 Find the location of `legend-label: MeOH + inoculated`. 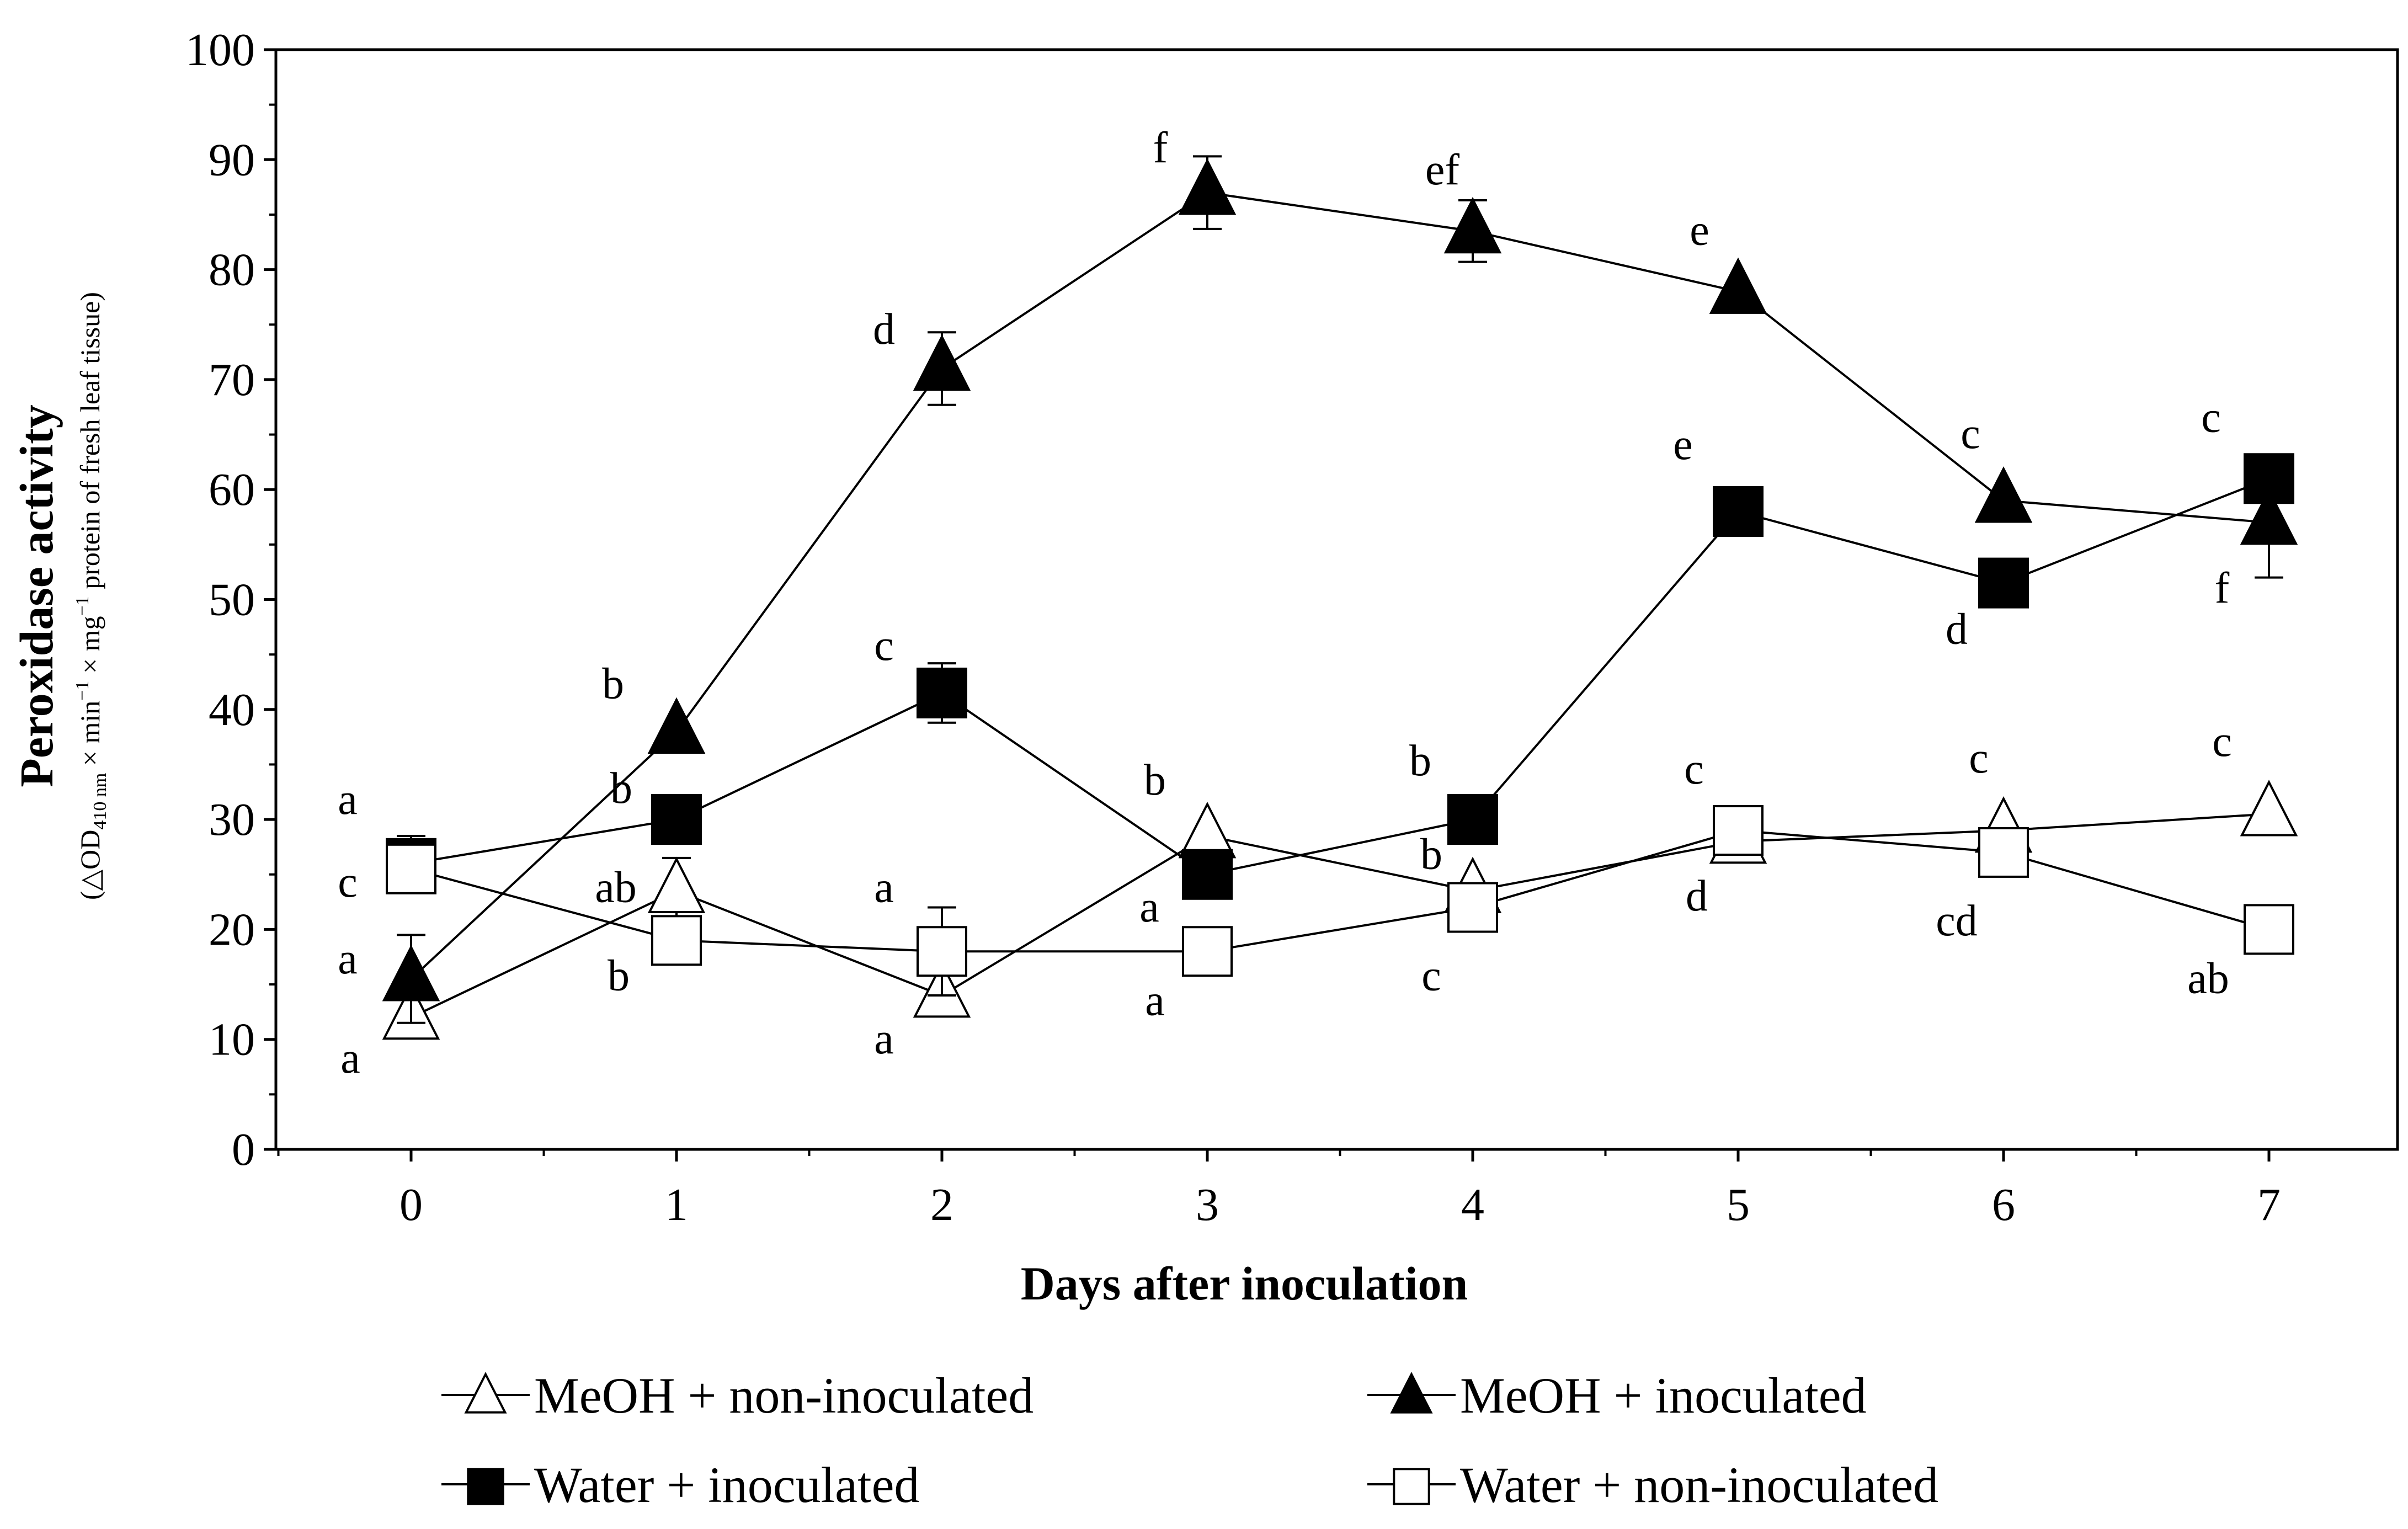

legend-label: MeOH + inoculated is located at coordinates (1663, 1395).